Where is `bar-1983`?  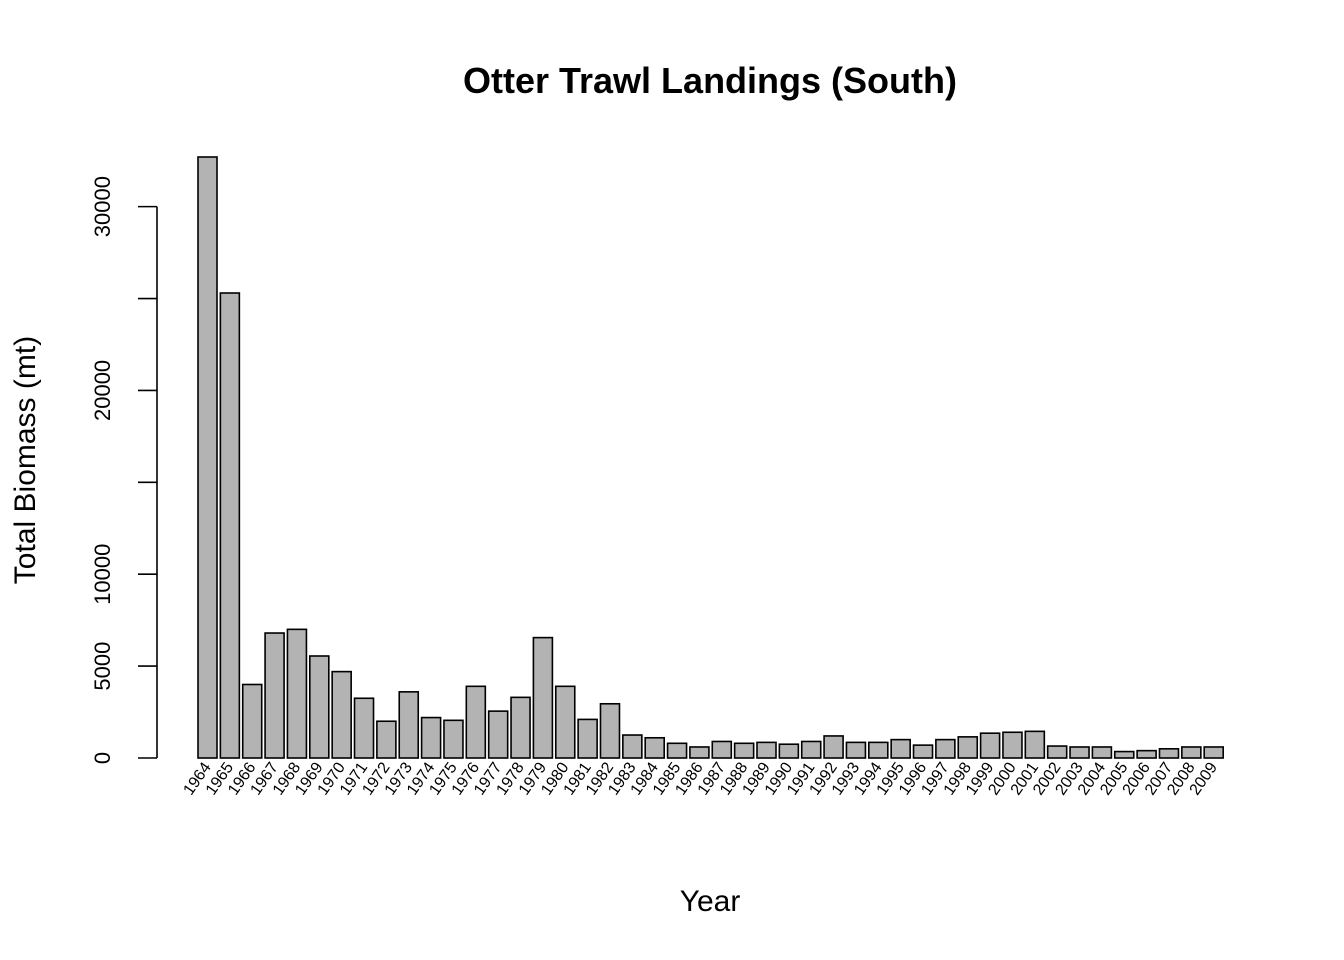 bar-1983 is located at coordinates (632, 746).